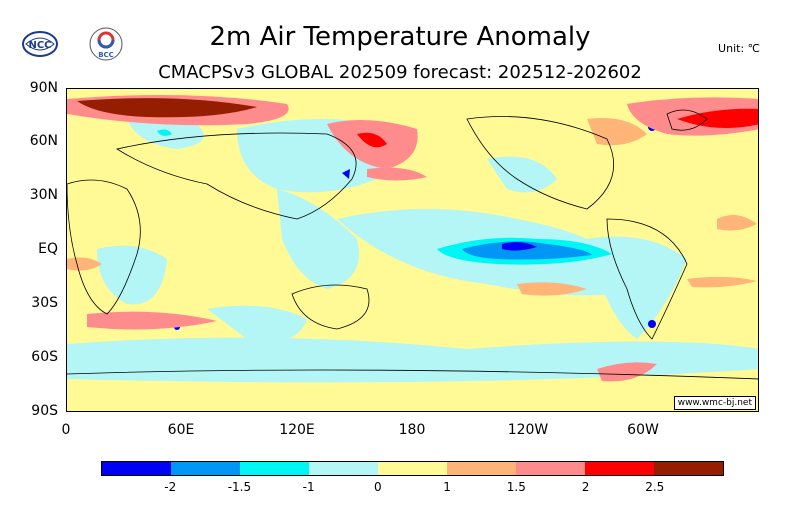 This screenshot has height=506, width=800. Describe the element at coordinates (585, 487) in the screenshot. I see `colorbar-tick-label: 2` at that location.